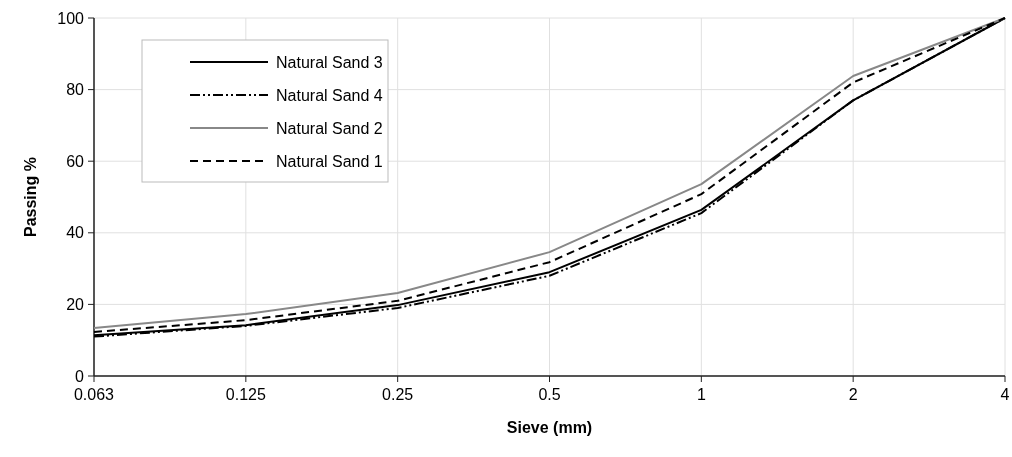  Describe the element at coordinates (245, 394) in the screenshot. I see `x-tick-label: 0.125` at that location.